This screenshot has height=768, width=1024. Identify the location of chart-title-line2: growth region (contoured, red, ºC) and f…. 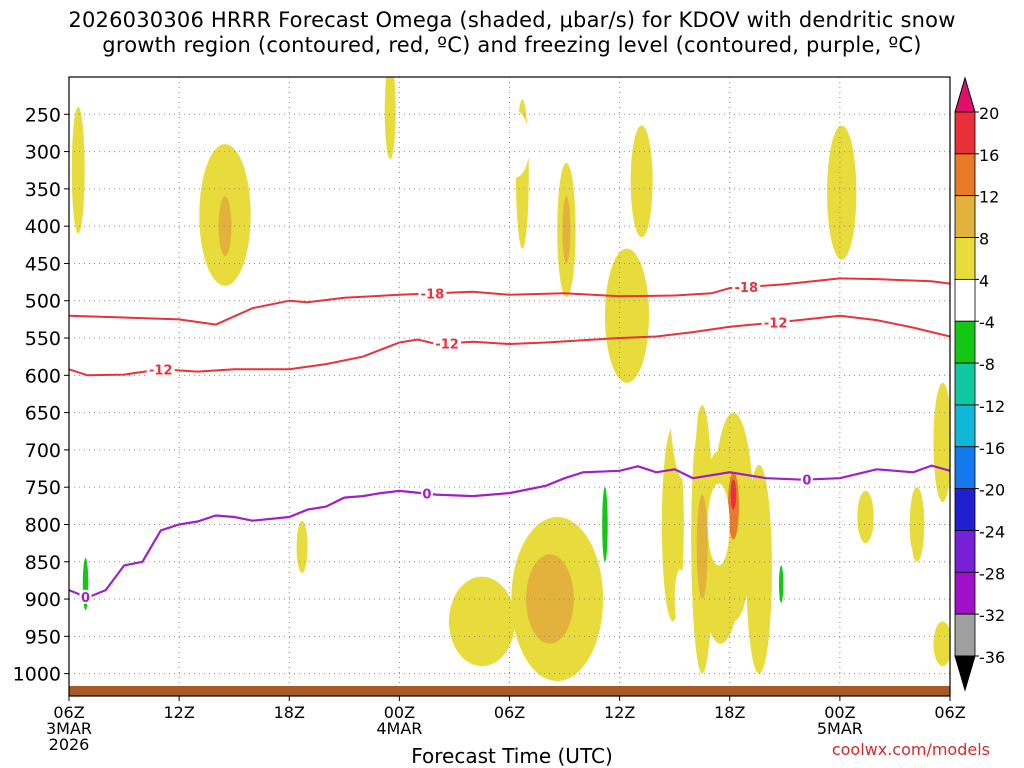
(512, 45).